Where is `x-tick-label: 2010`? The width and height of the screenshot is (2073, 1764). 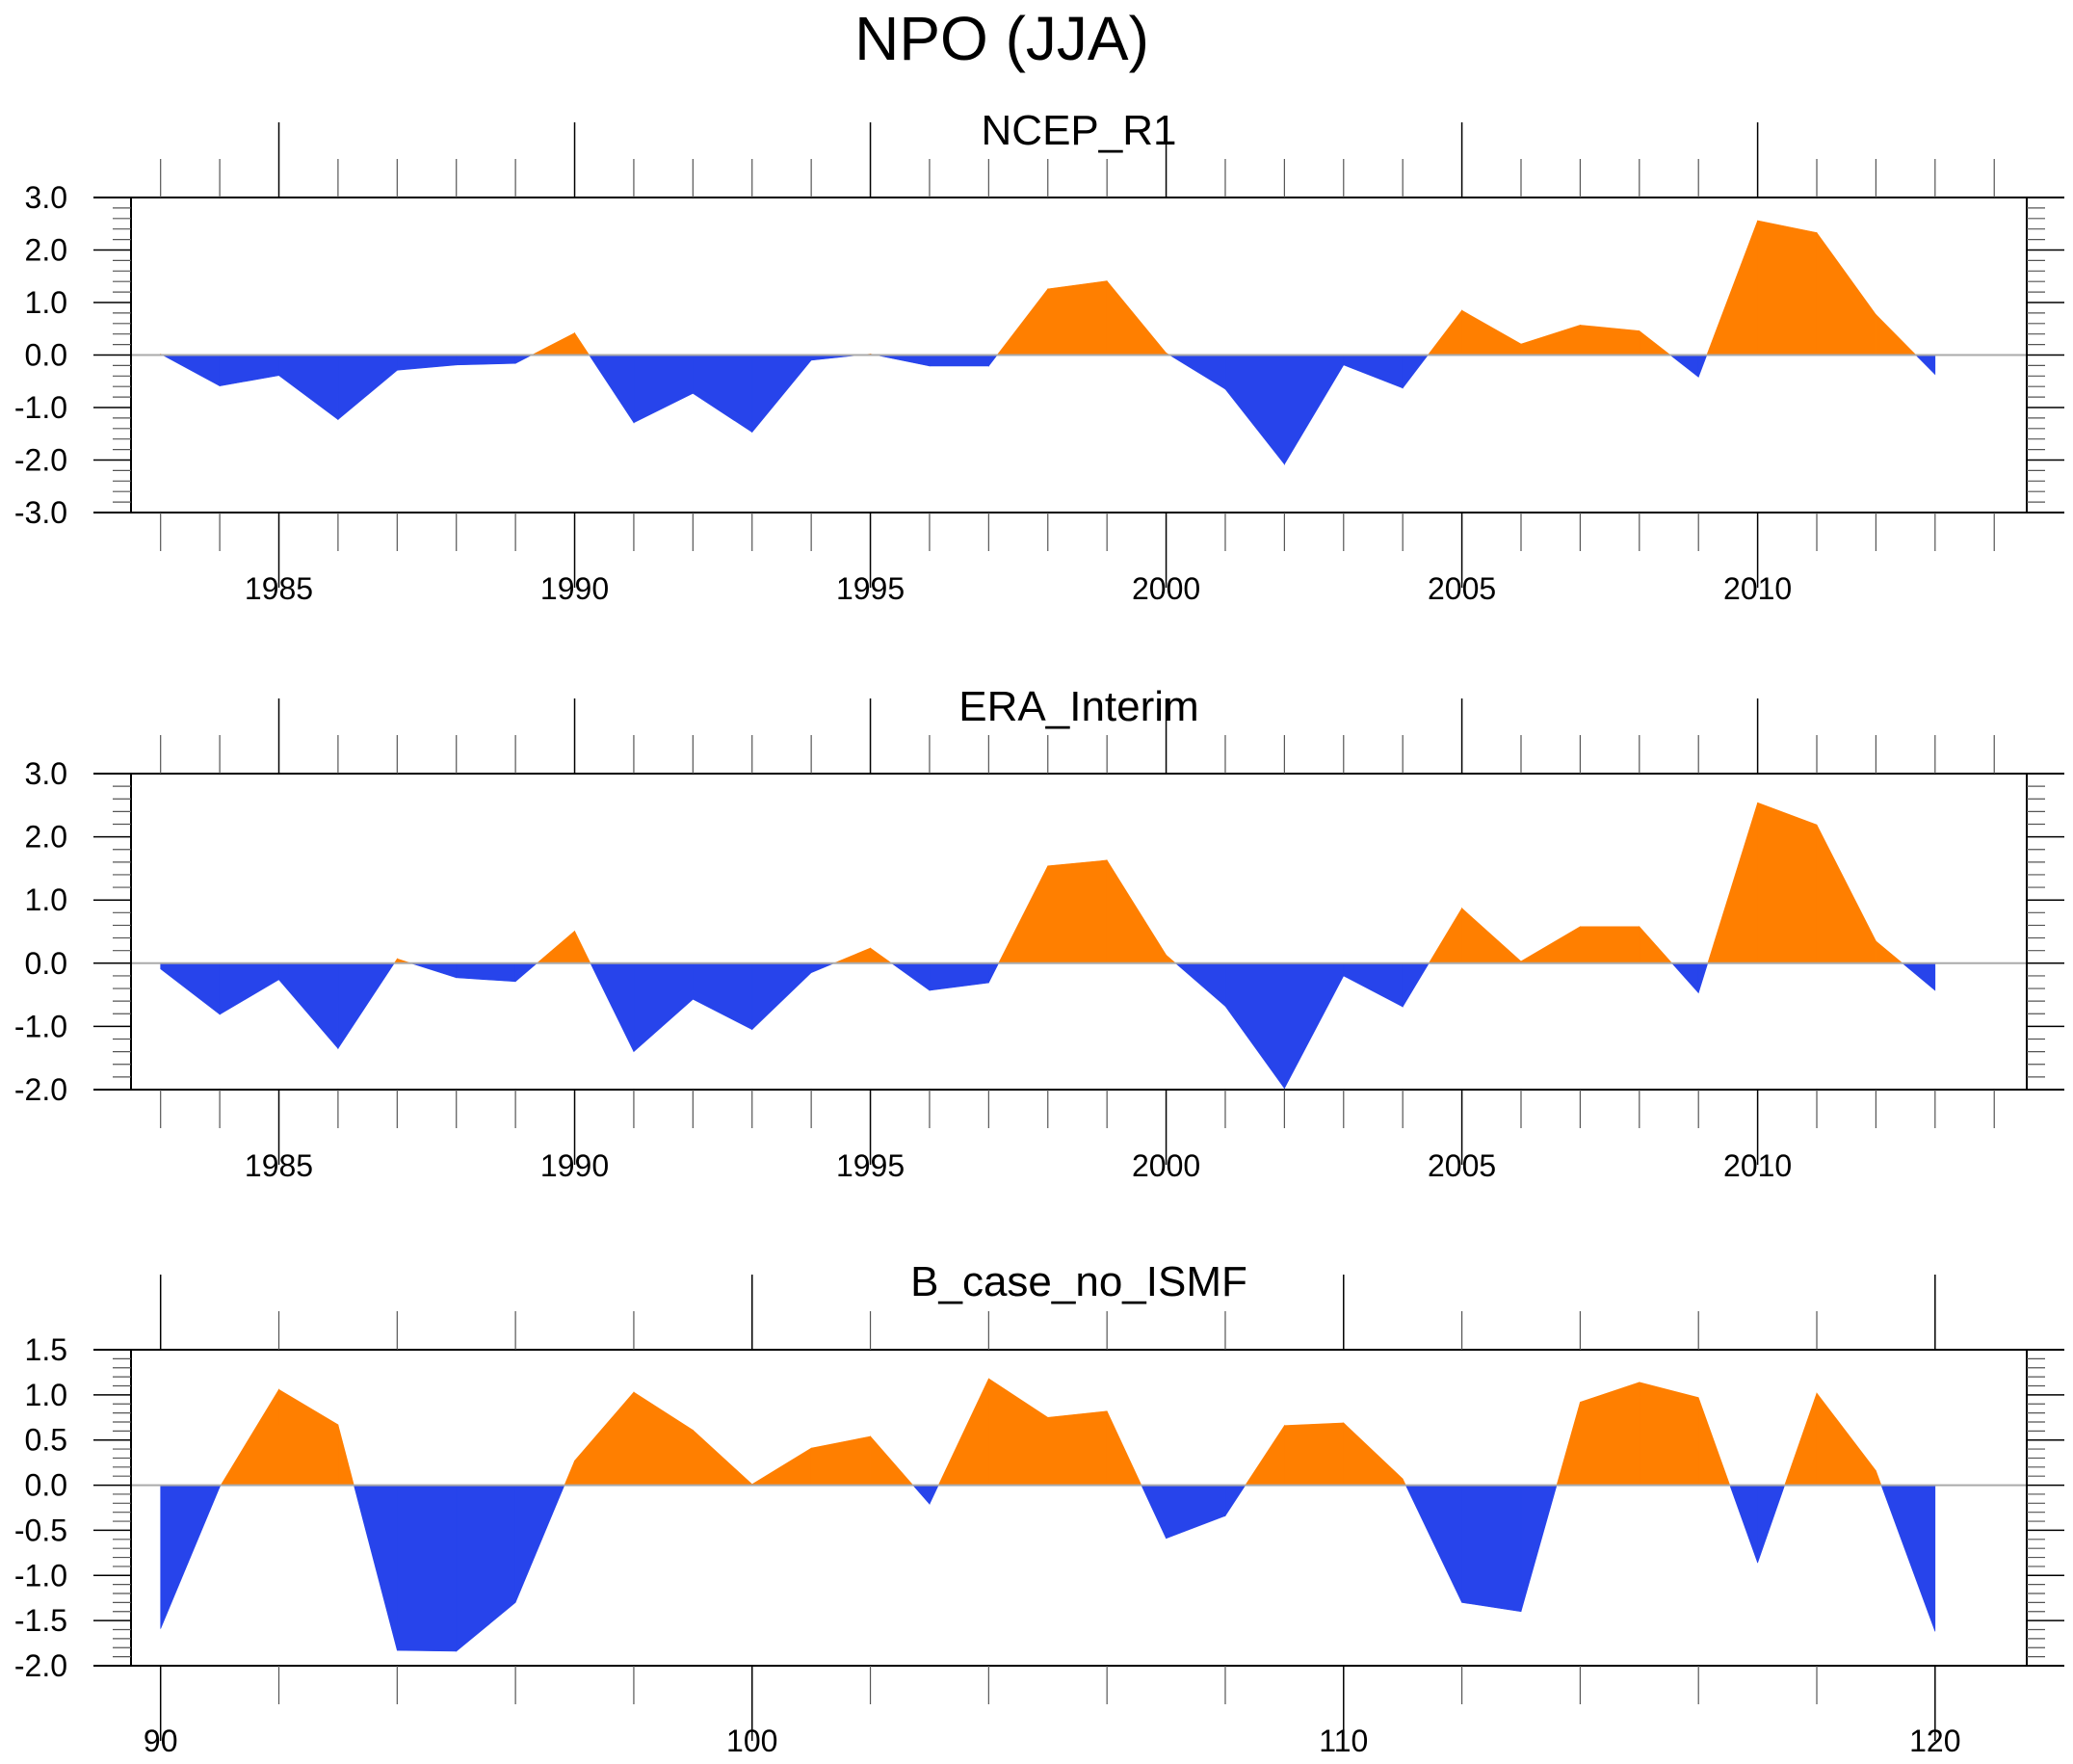
x-tick-label: 2010 is located at coordinates (1757, 588).